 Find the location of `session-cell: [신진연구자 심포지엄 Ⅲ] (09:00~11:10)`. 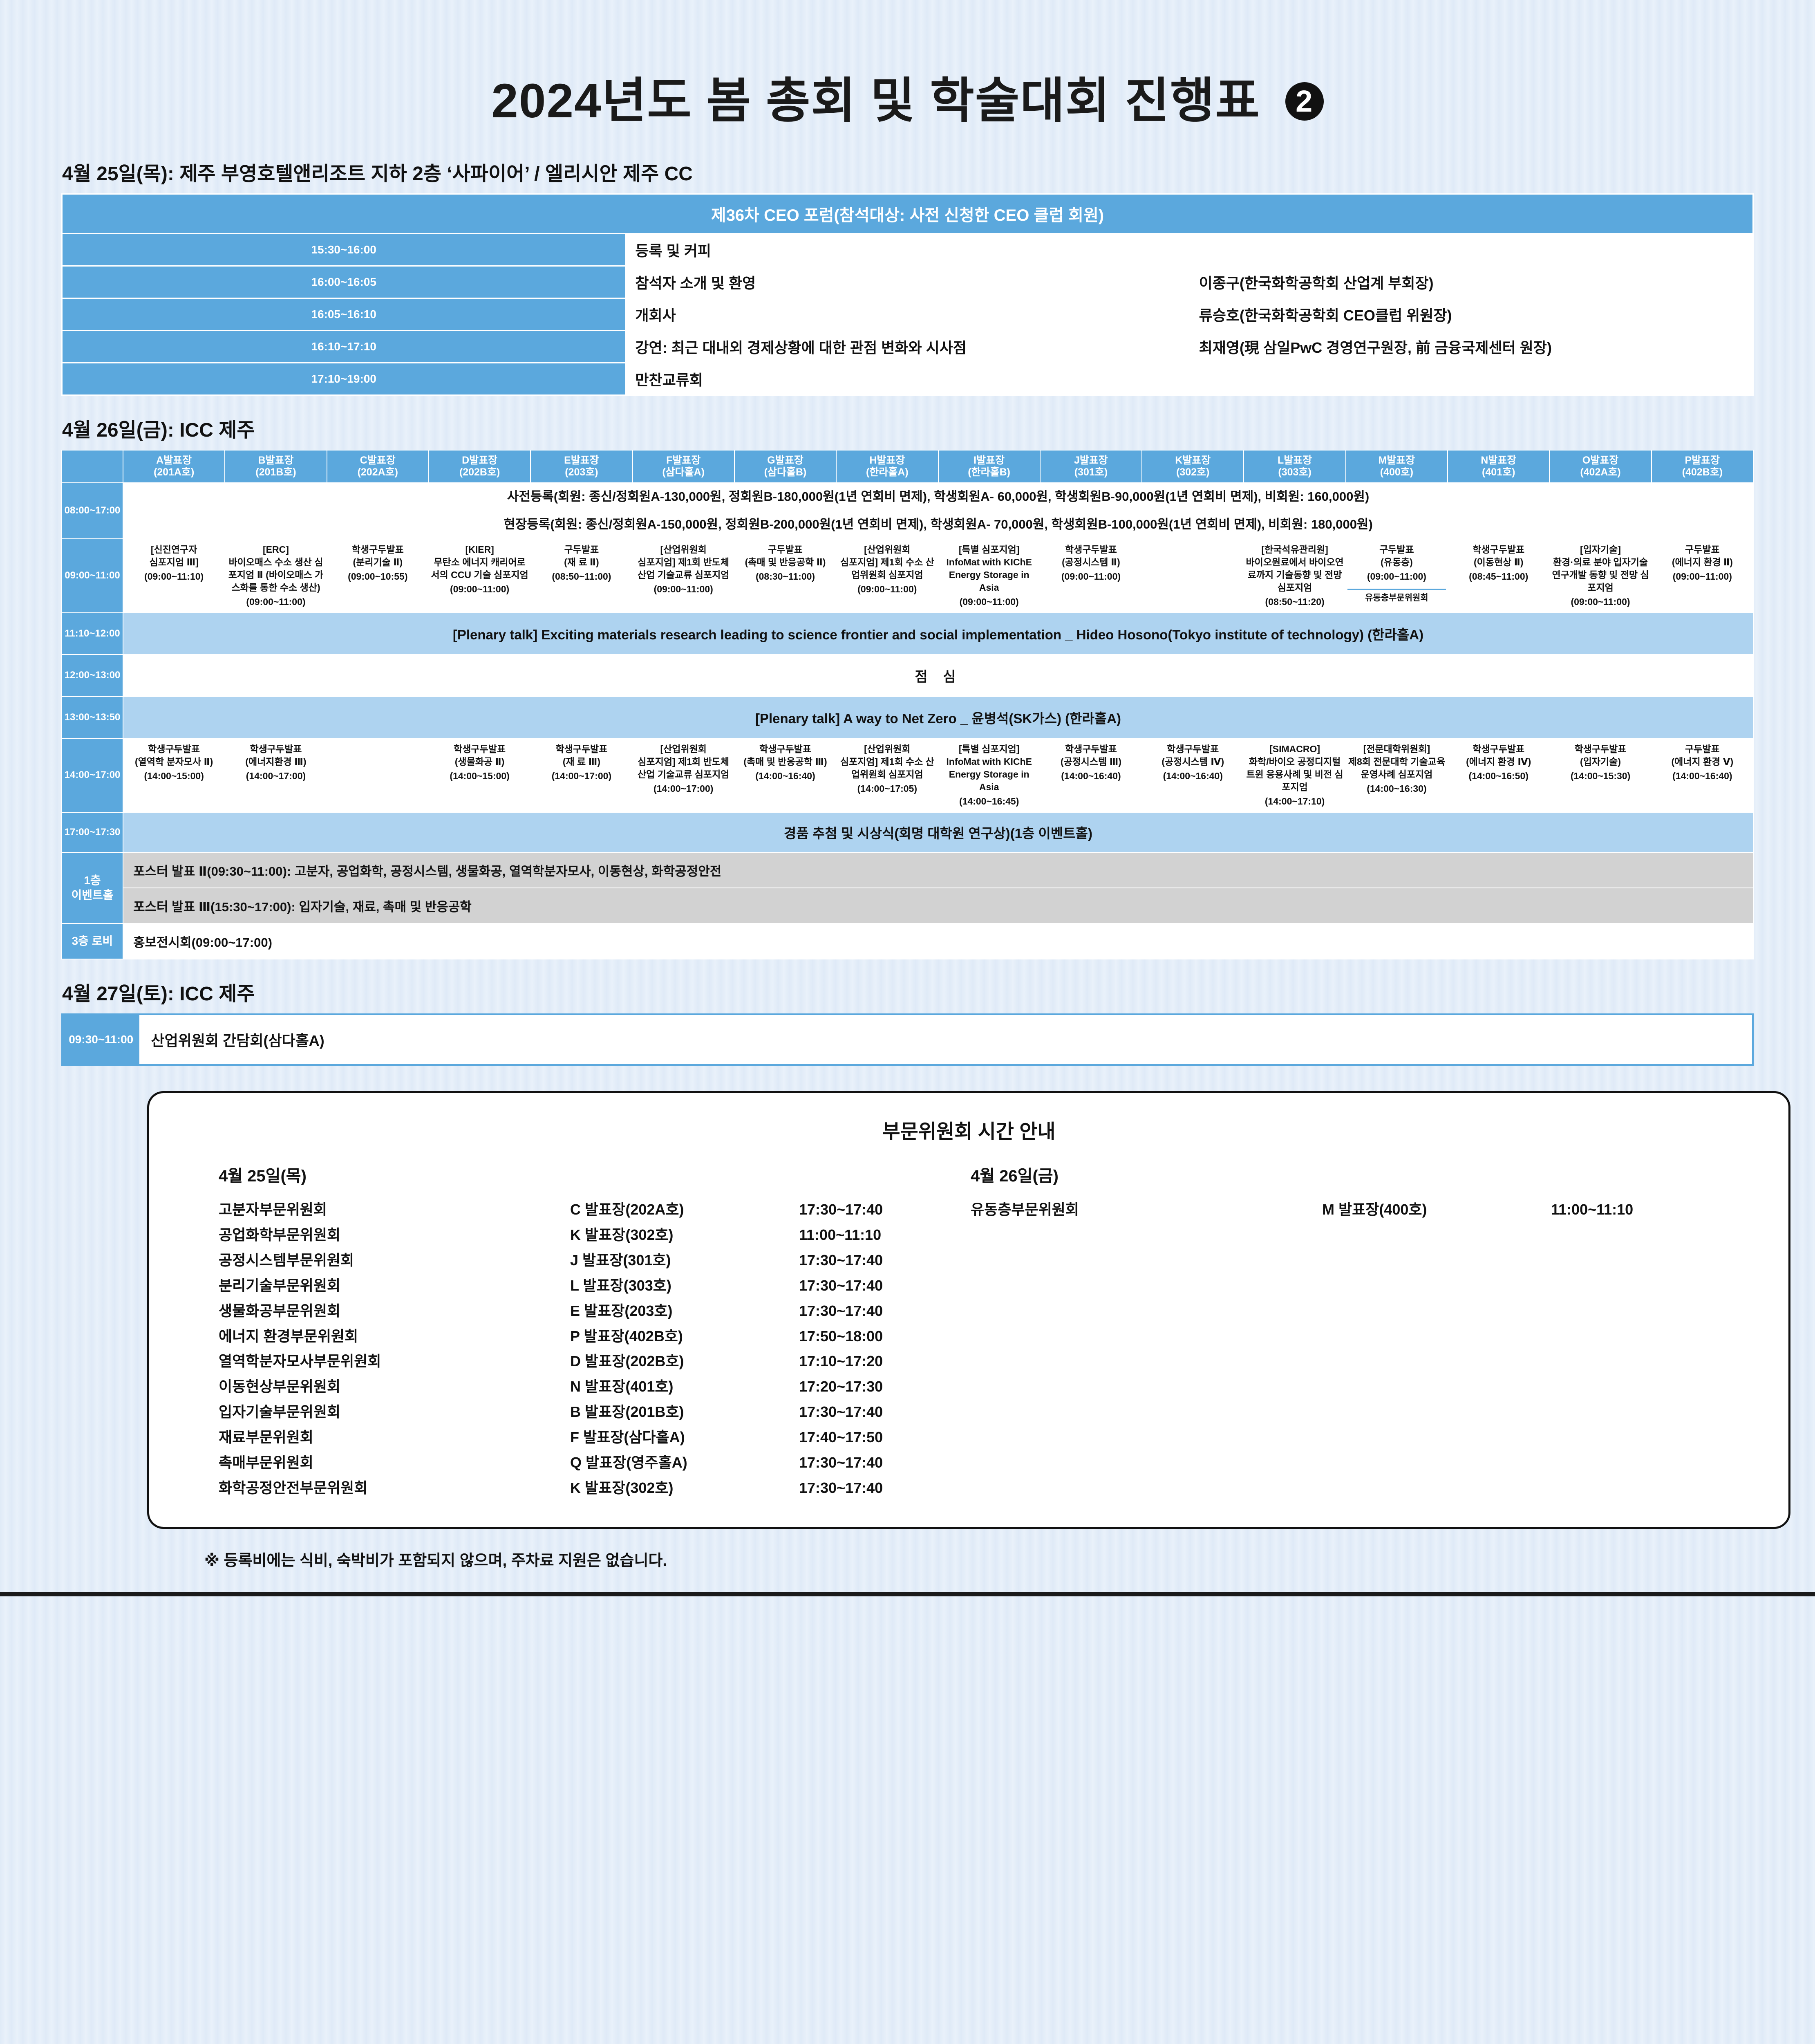

session-cell: [신진연구자 심포지엄 Ⅲ] (09:00~11:10) is located at coordinates (174, 575).